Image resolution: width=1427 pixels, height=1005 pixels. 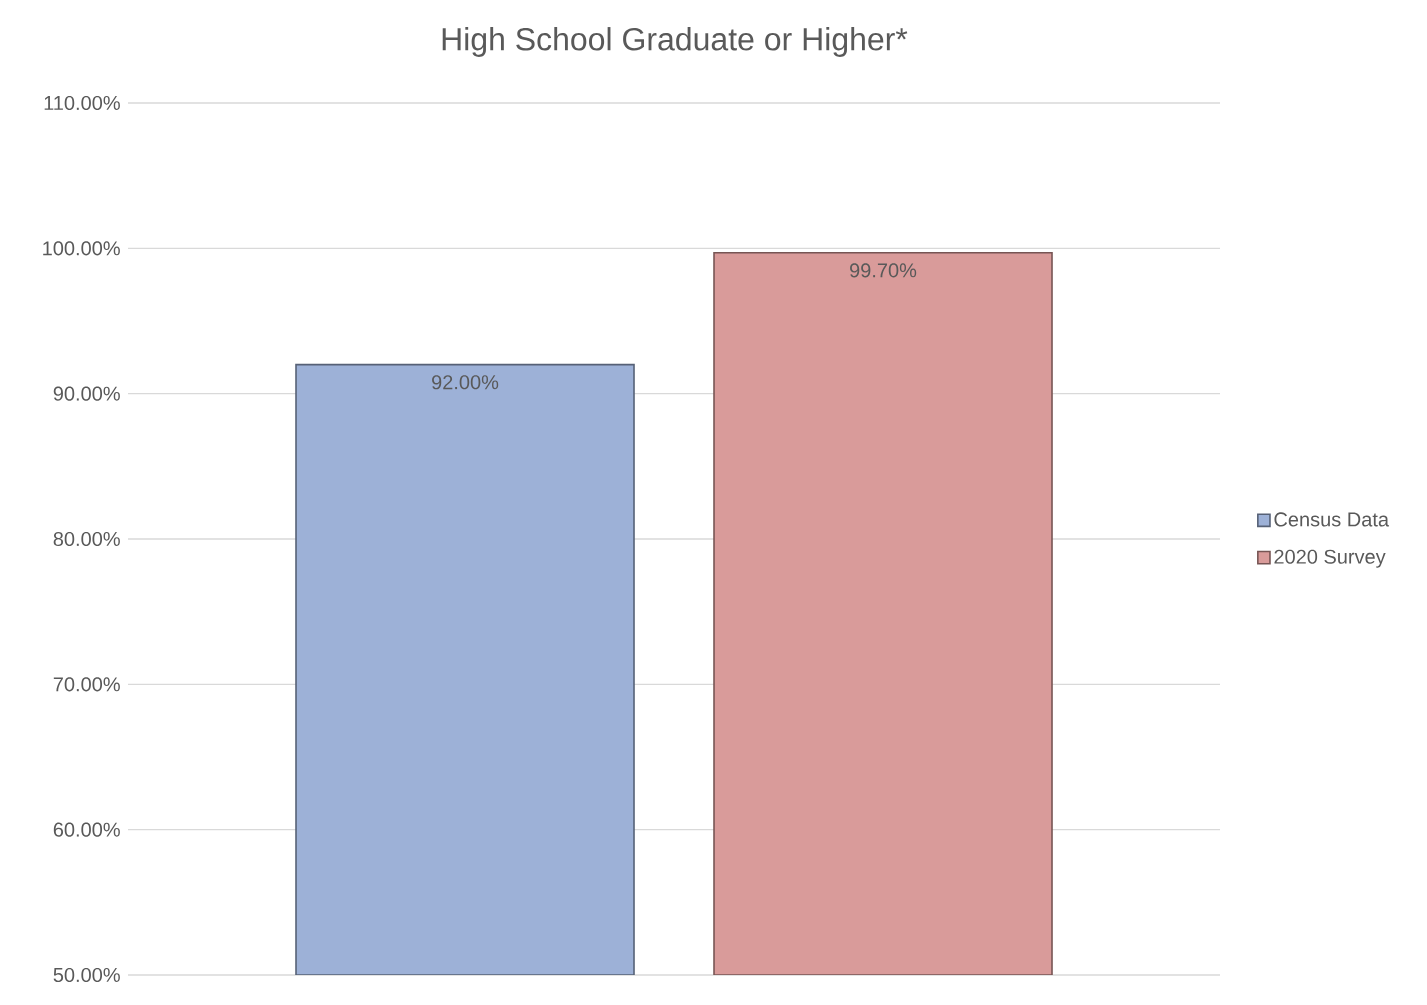 I want to click on y-tick-label: 50.00%, so click(x=86, y=975).